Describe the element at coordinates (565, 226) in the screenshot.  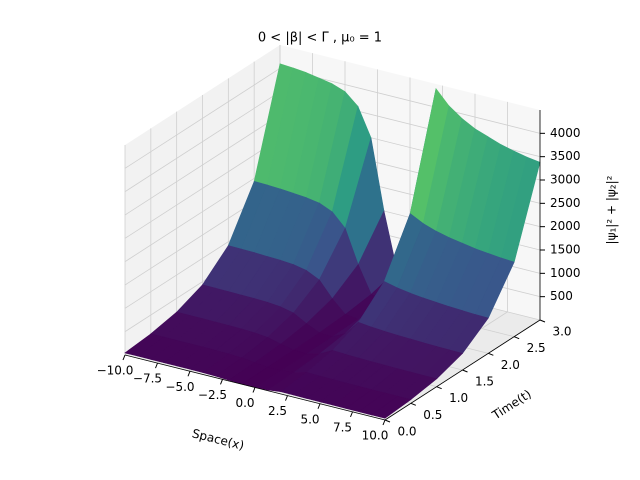
I see `z-tick-label: 2000` at that location.